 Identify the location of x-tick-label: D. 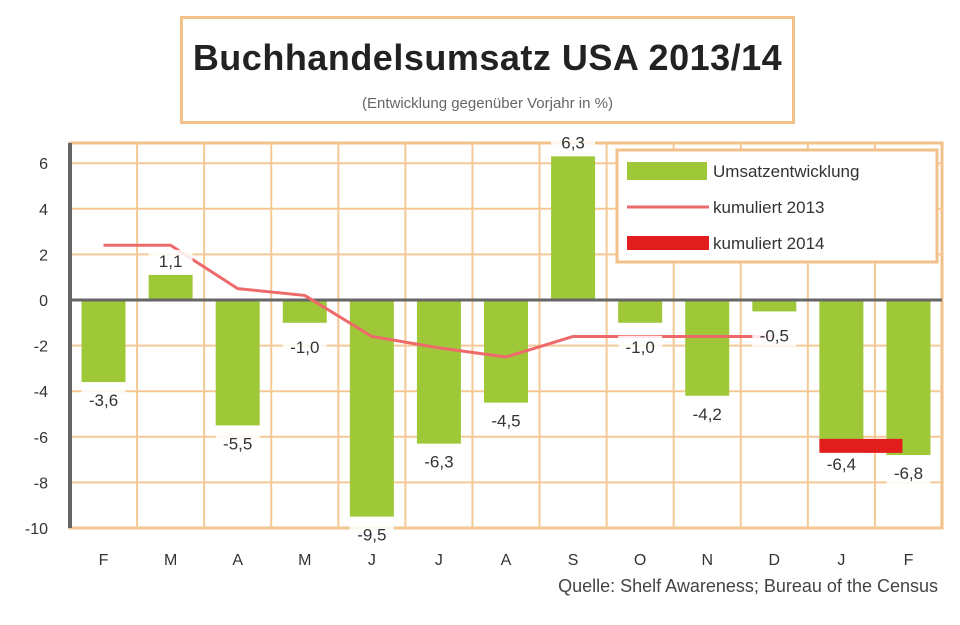
(775, 560).